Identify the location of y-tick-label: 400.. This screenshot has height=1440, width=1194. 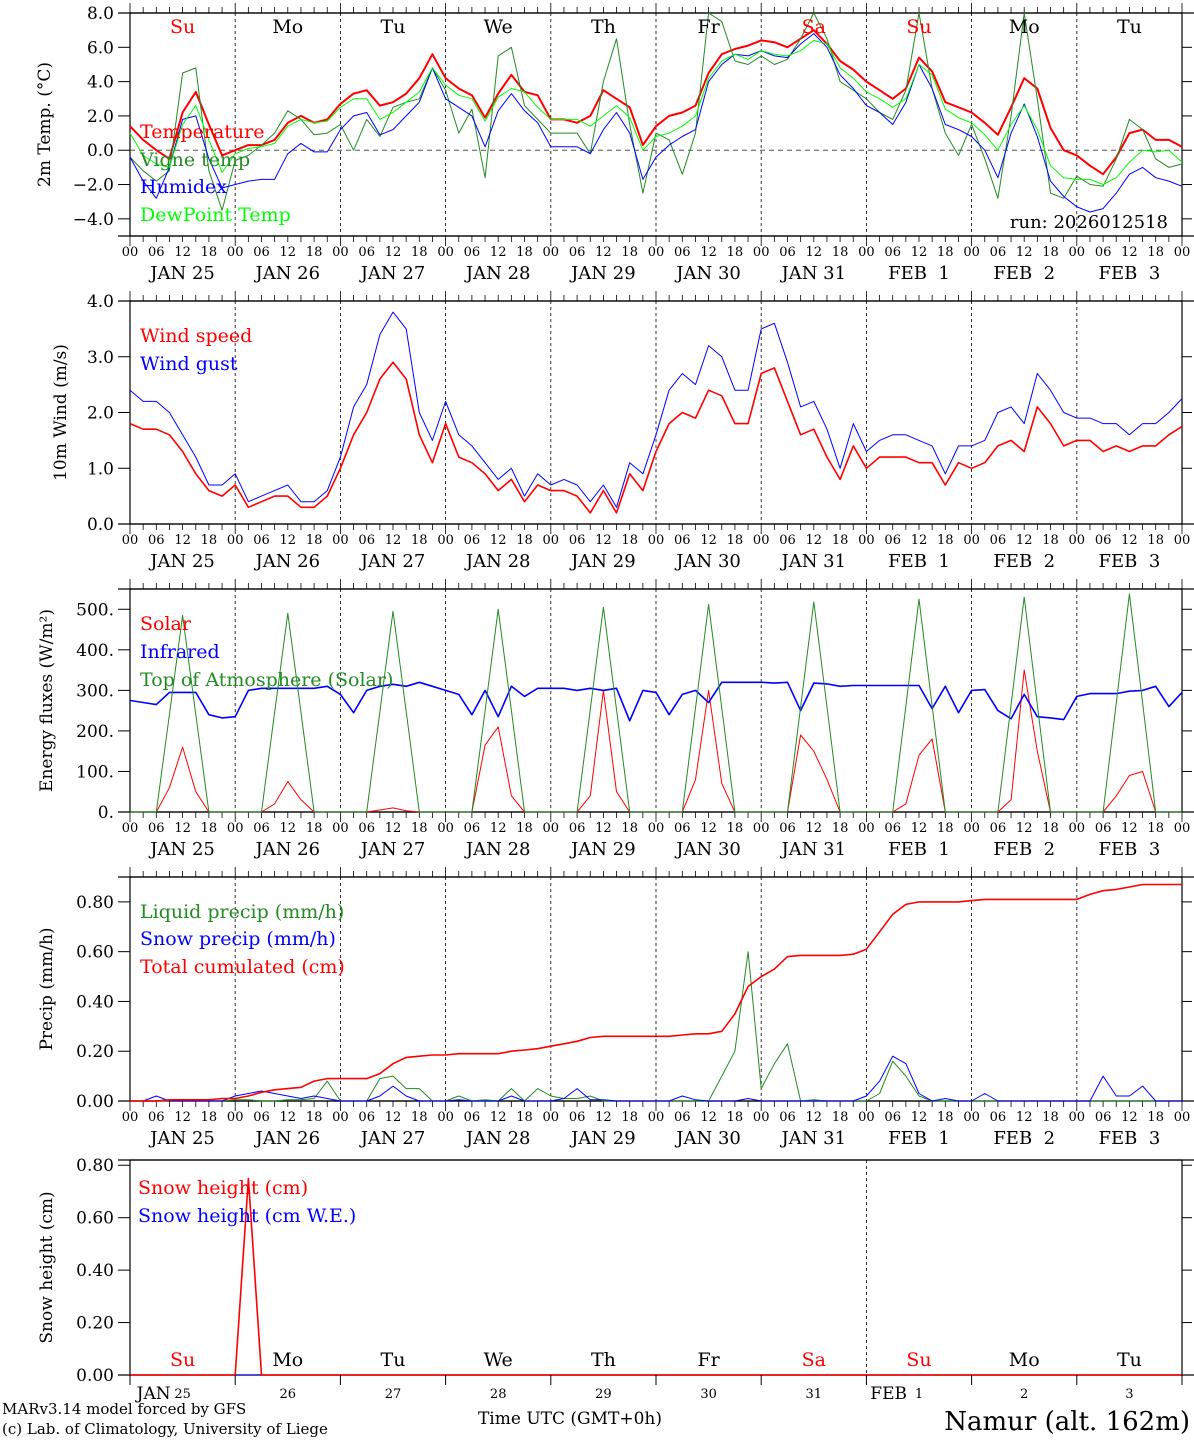
(95, 651).